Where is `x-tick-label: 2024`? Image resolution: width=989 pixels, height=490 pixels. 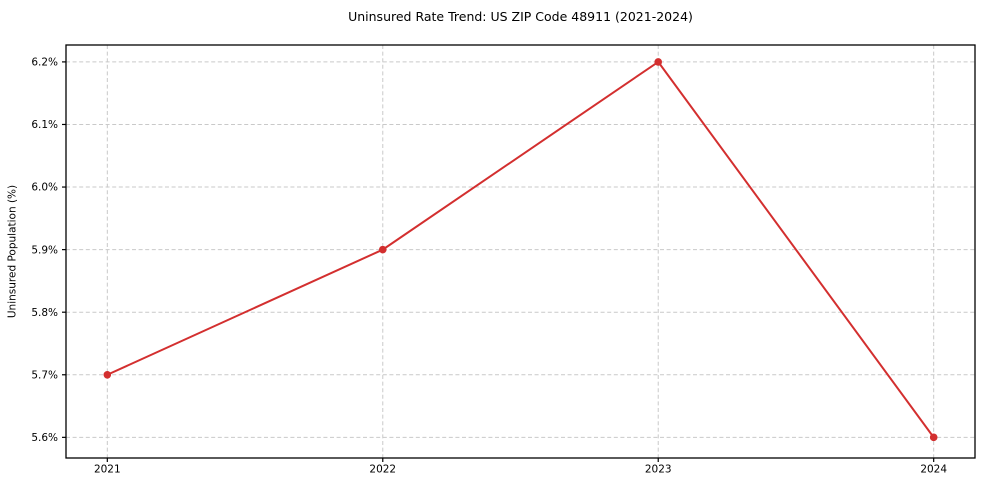
x-tick-label: 2024 is located at coordinates (933, 470).